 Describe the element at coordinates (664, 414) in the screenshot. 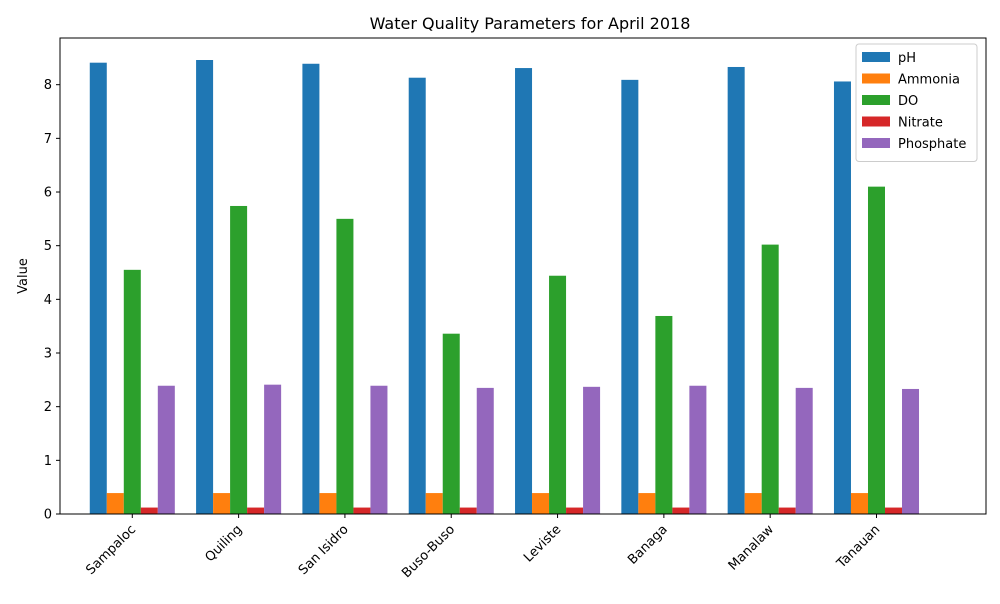

I see `bar-do-banaga` at that location.